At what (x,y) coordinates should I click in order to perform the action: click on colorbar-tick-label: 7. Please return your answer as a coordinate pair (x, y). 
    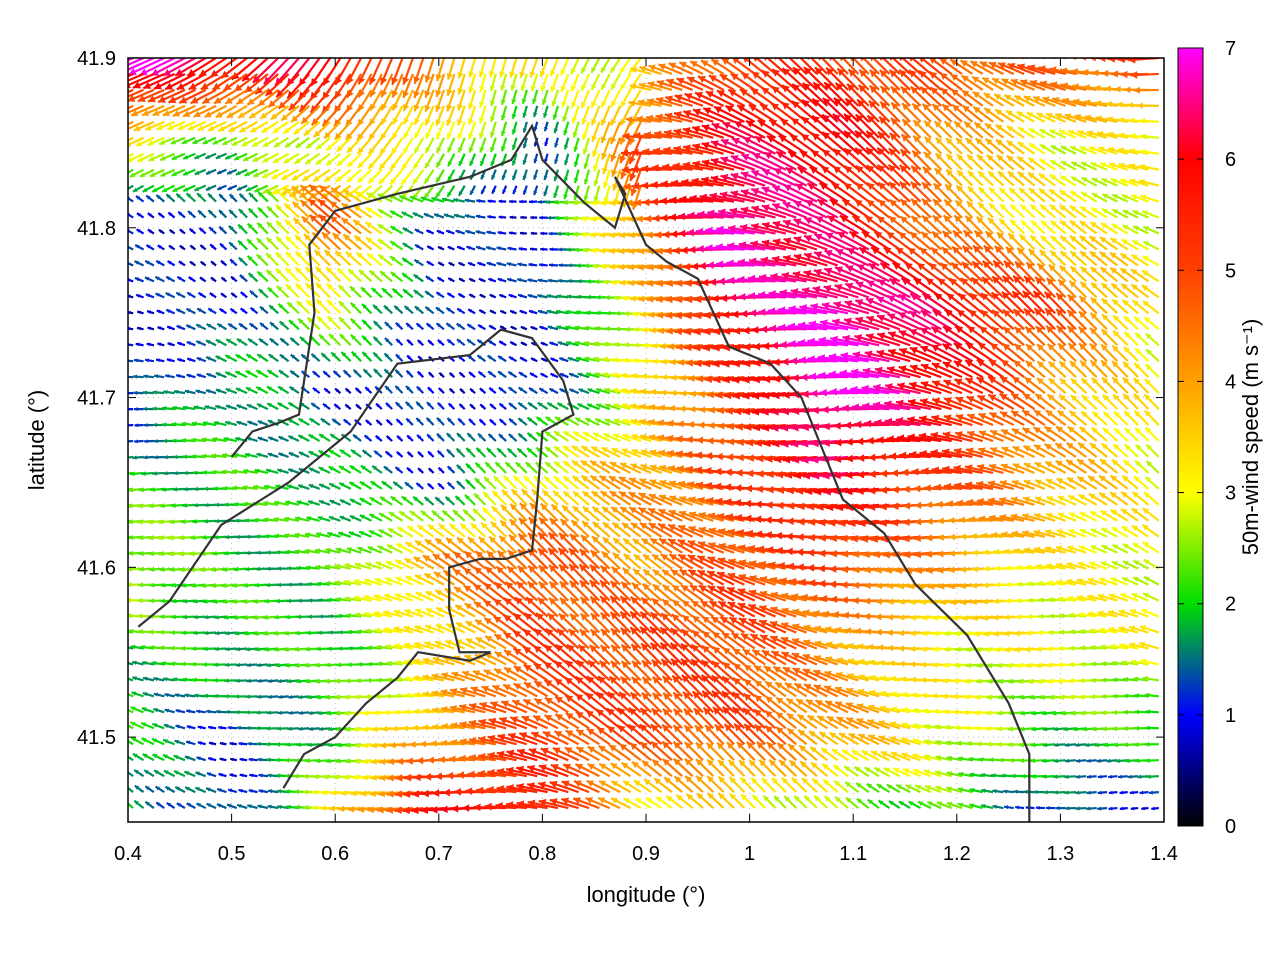
    Looking at the image, I should click on (1230, 49).